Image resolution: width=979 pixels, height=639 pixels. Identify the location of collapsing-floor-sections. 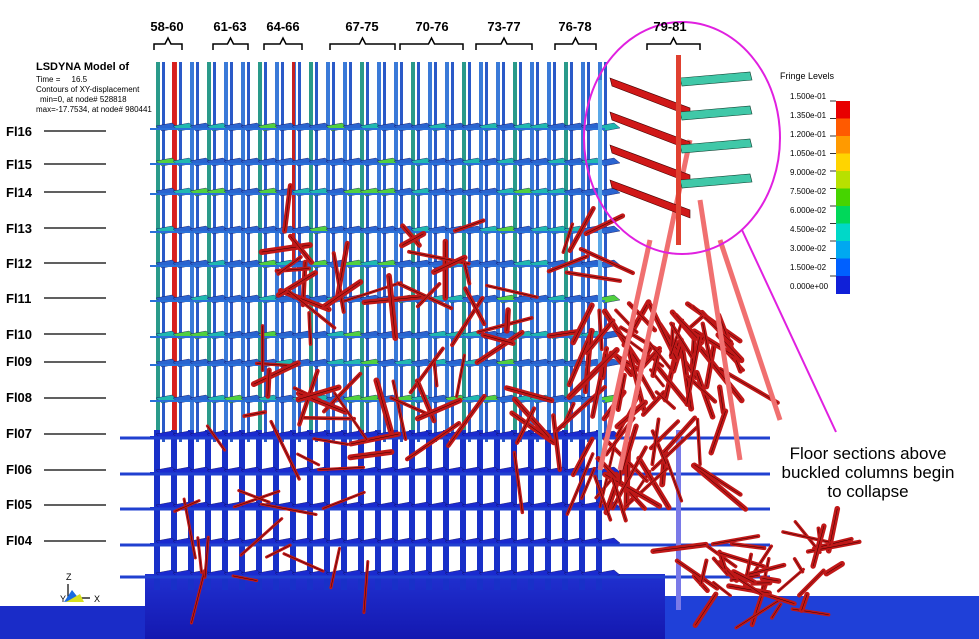
(681, 150).